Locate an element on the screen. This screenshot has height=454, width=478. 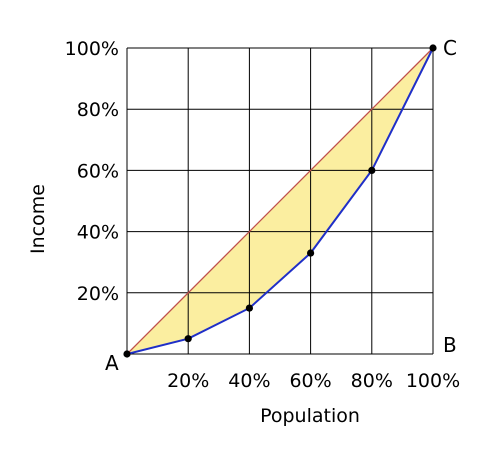
x-axis-title: Population is located at coordinates (310, 416).